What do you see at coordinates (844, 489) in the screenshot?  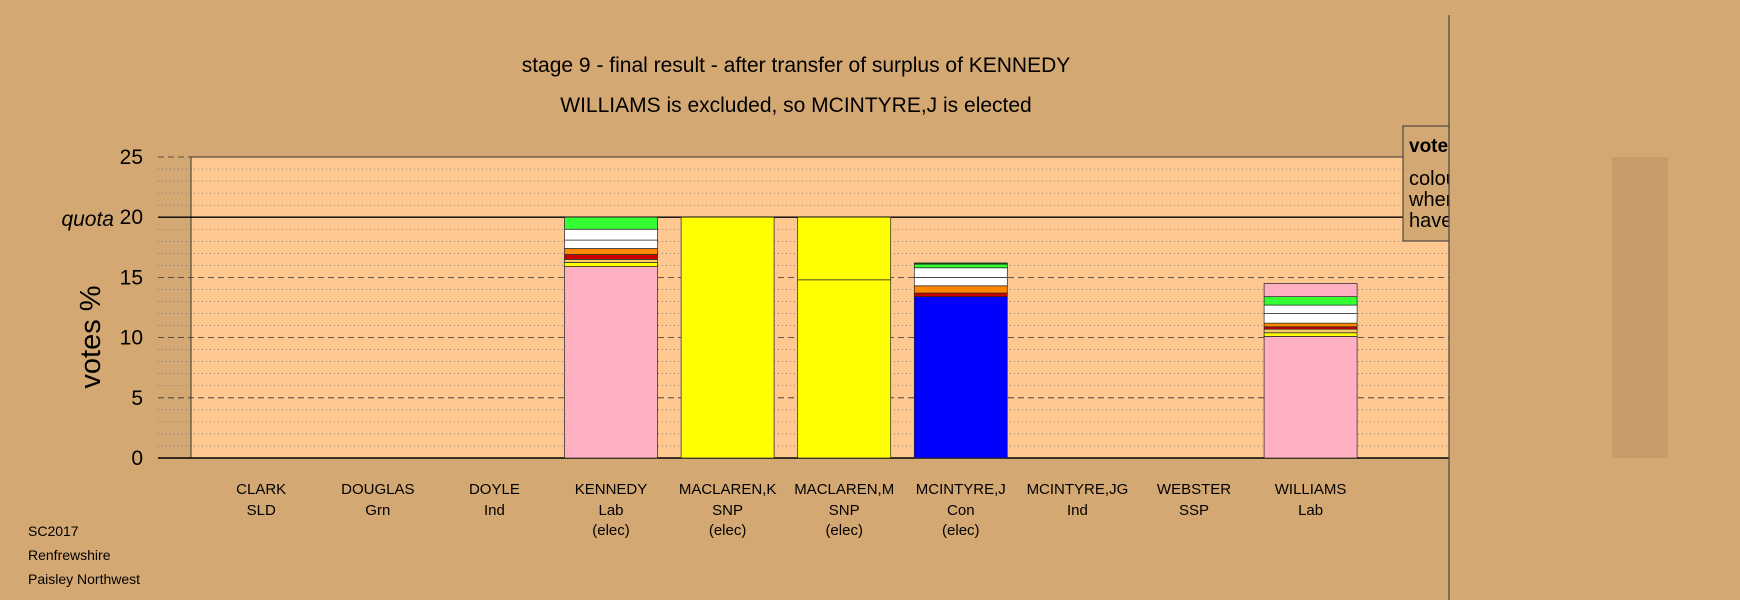 I see `candidate-name: MACLAREN,M` at bounding box center [844, 489].